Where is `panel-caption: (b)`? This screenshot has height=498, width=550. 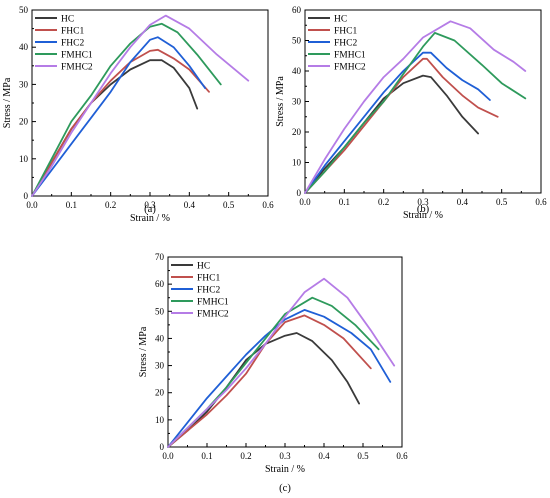
panel-caption: (b) is located at coordinates (423, 209).